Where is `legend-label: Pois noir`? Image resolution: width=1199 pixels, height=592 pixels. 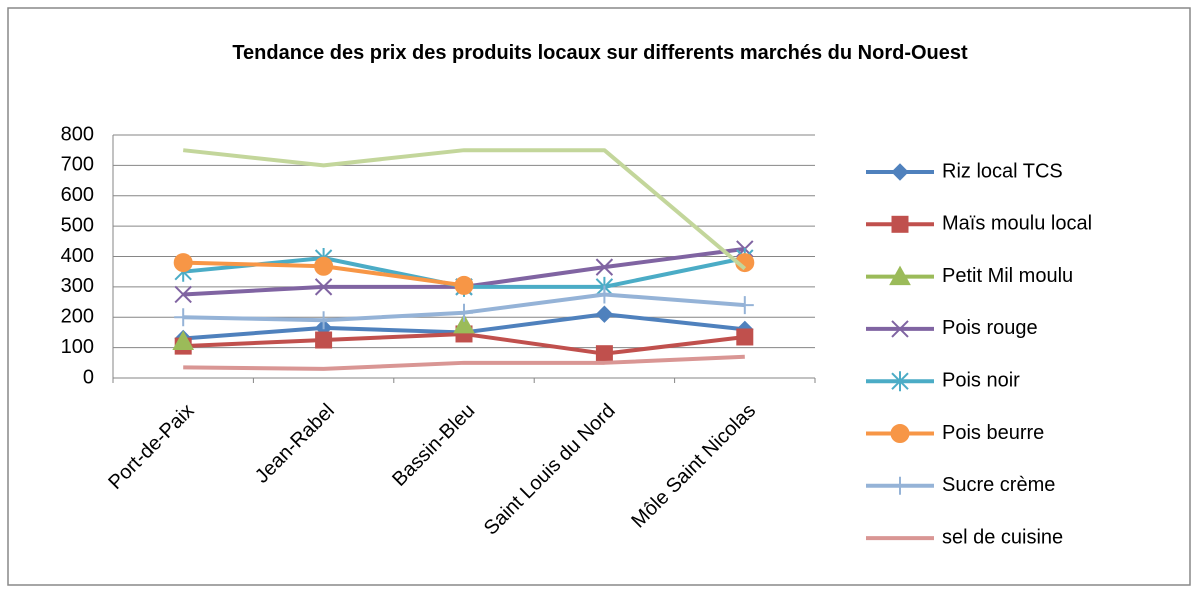 legend-label: Pois noir is located at coordinates (981, 380).